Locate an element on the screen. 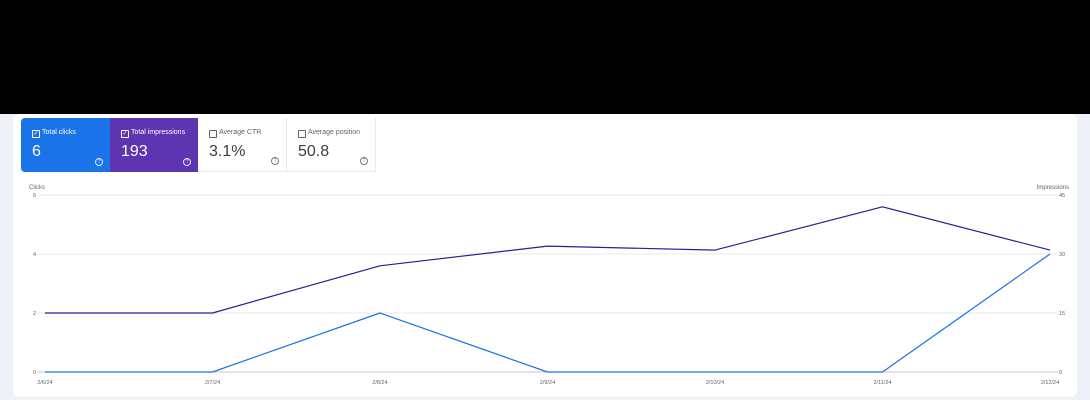  x-tick-label: 2/10/24 is located at coordinates (715, 383).